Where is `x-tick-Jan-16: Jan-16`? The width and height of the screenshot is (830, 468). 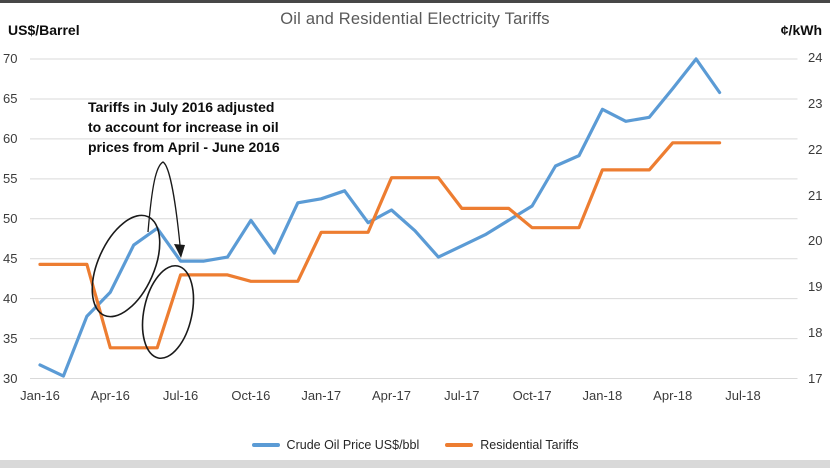 x-tick-Jan-16: Jan-16 is located at coordinates (40, 395).